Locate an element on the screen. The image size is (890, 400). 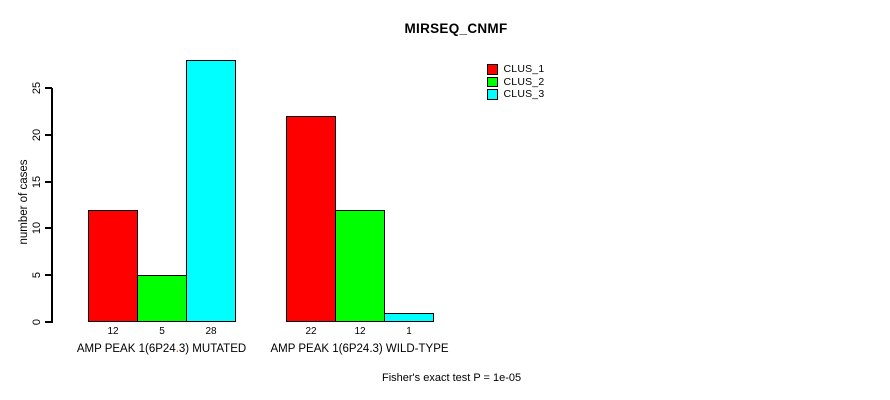
bar-clus_2-group2 is located at coordinates (360, 266).